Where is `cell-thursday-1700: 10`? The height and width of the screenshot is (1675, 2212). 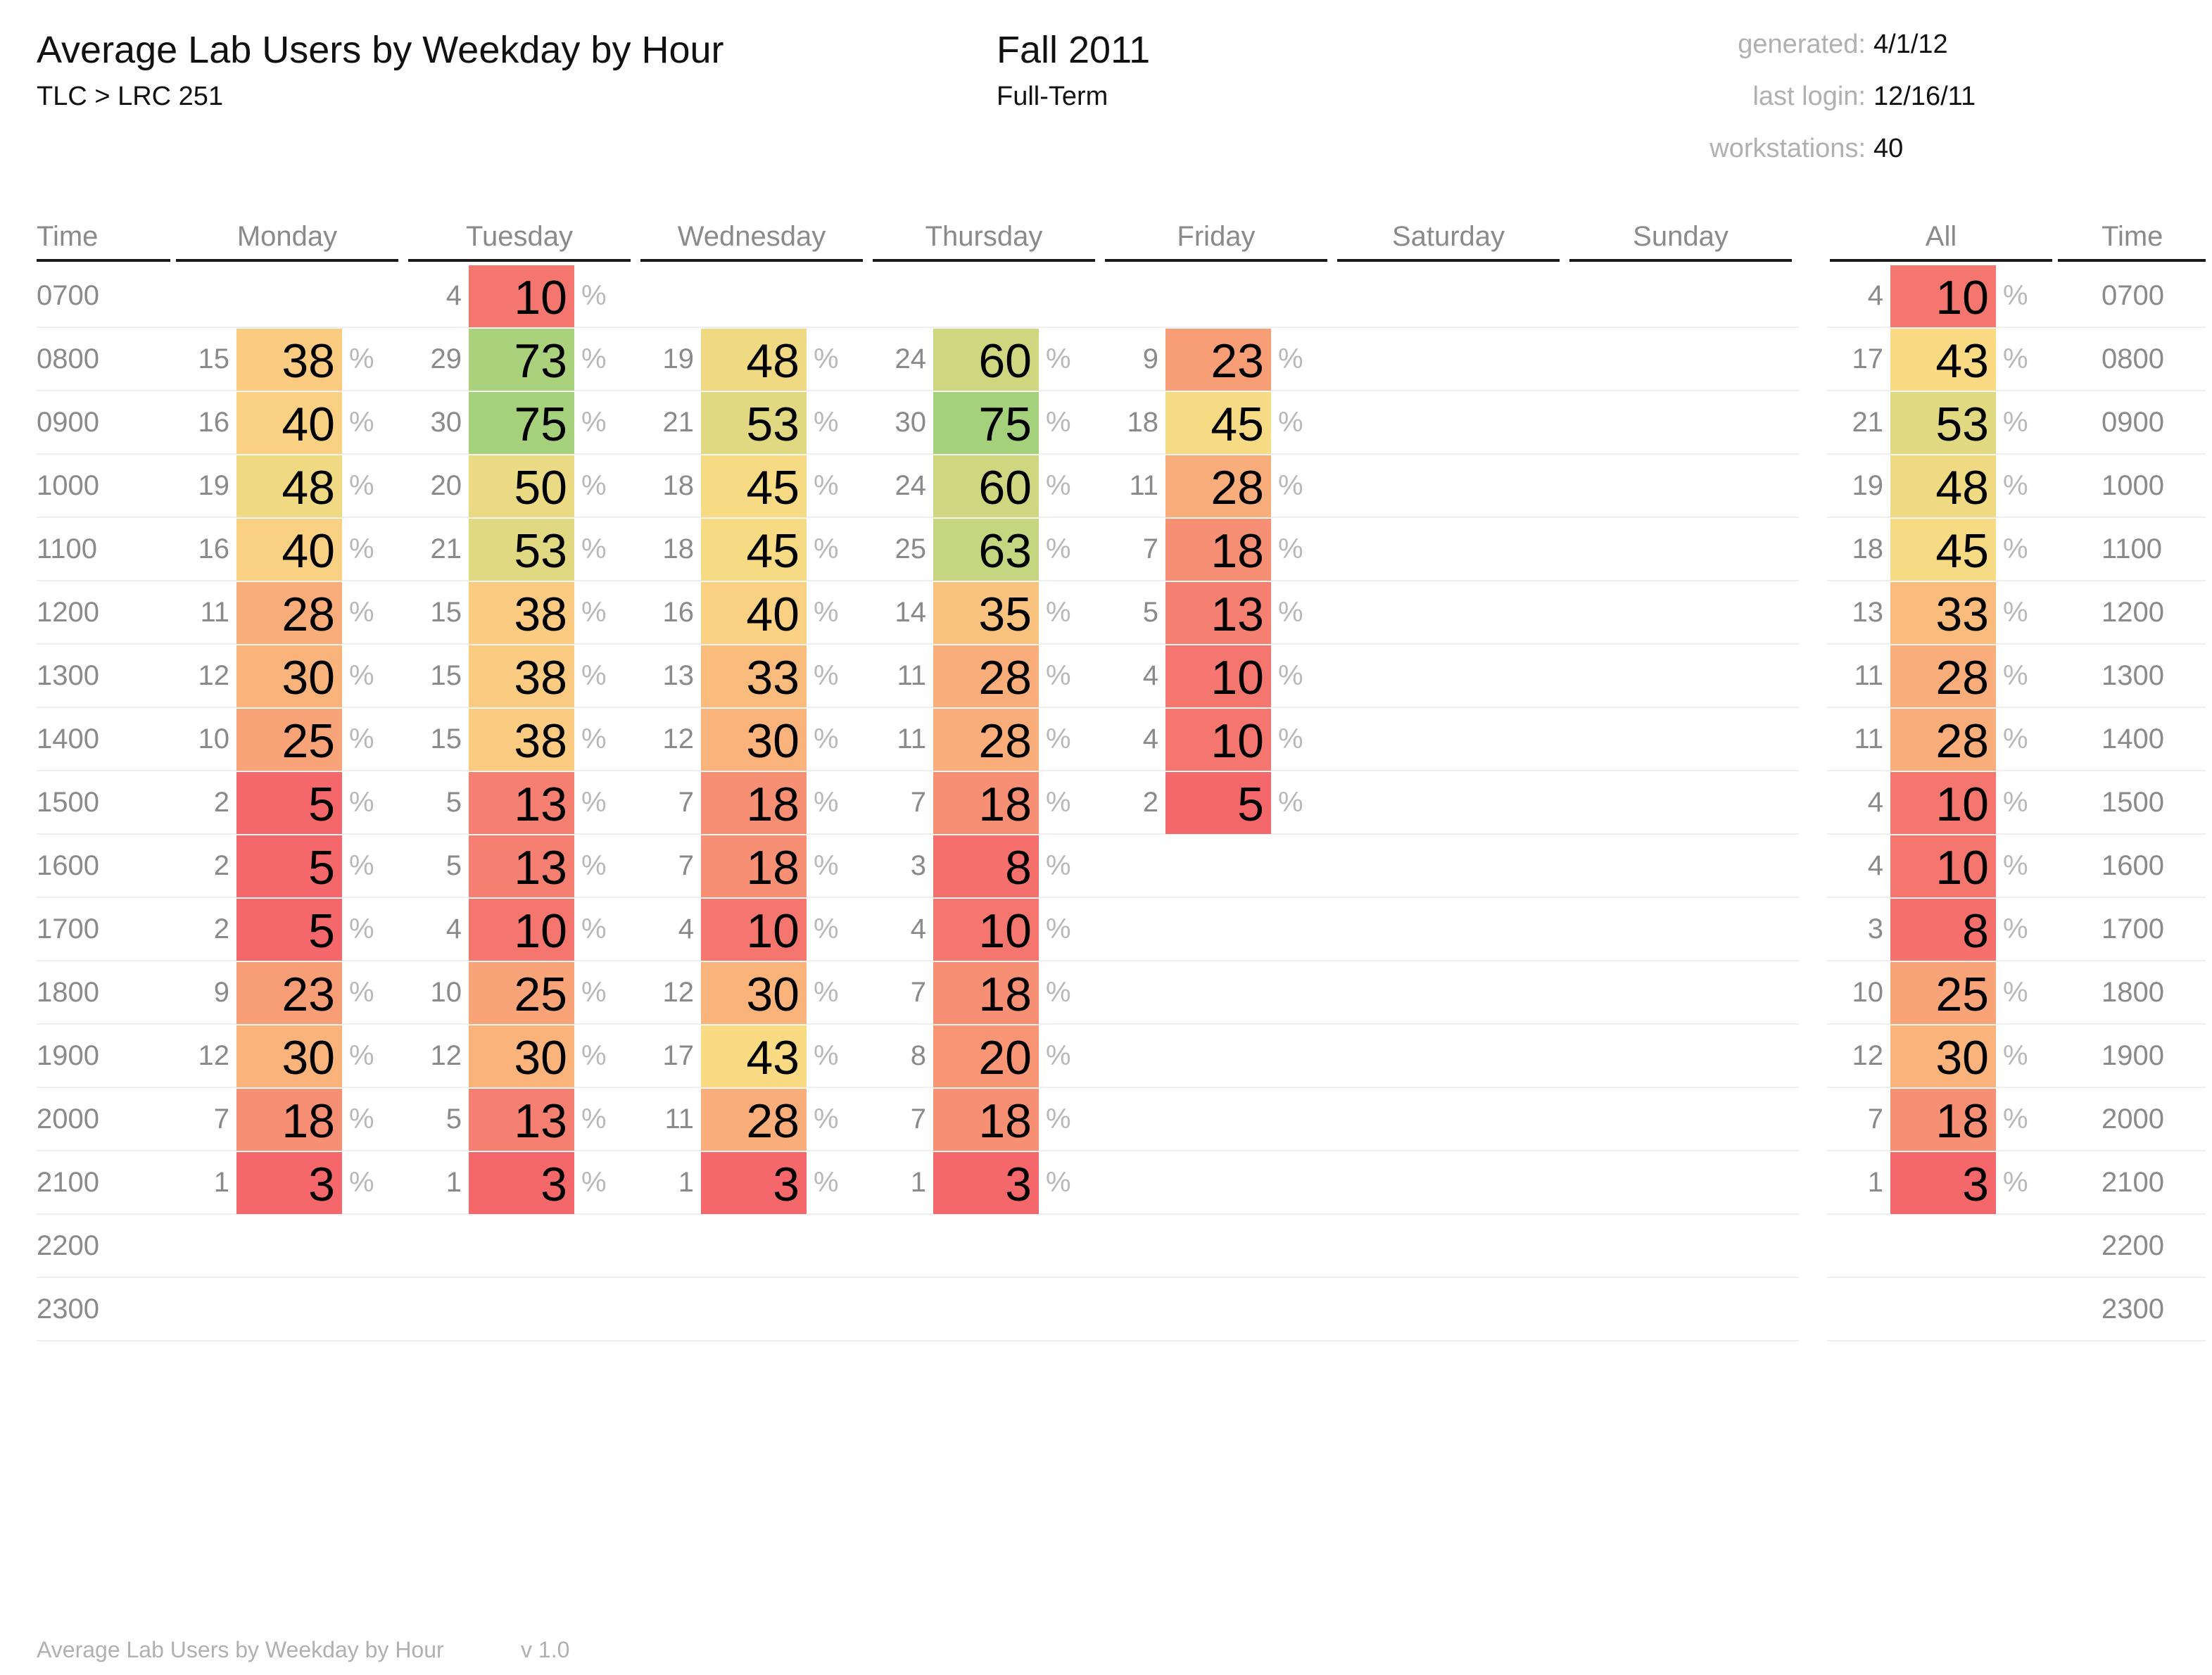 cell-thursday-1700: 10 is located at coordinates (986, 930).